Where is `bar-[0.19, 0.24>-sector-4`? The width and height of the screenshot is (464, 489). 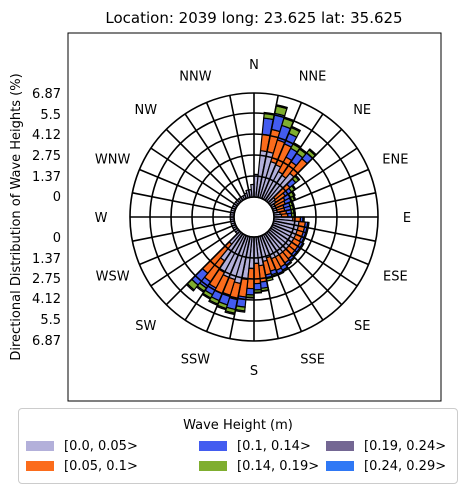
bar-[0.19, 0.24>-sector-4 is located at coordinates (296, 129).